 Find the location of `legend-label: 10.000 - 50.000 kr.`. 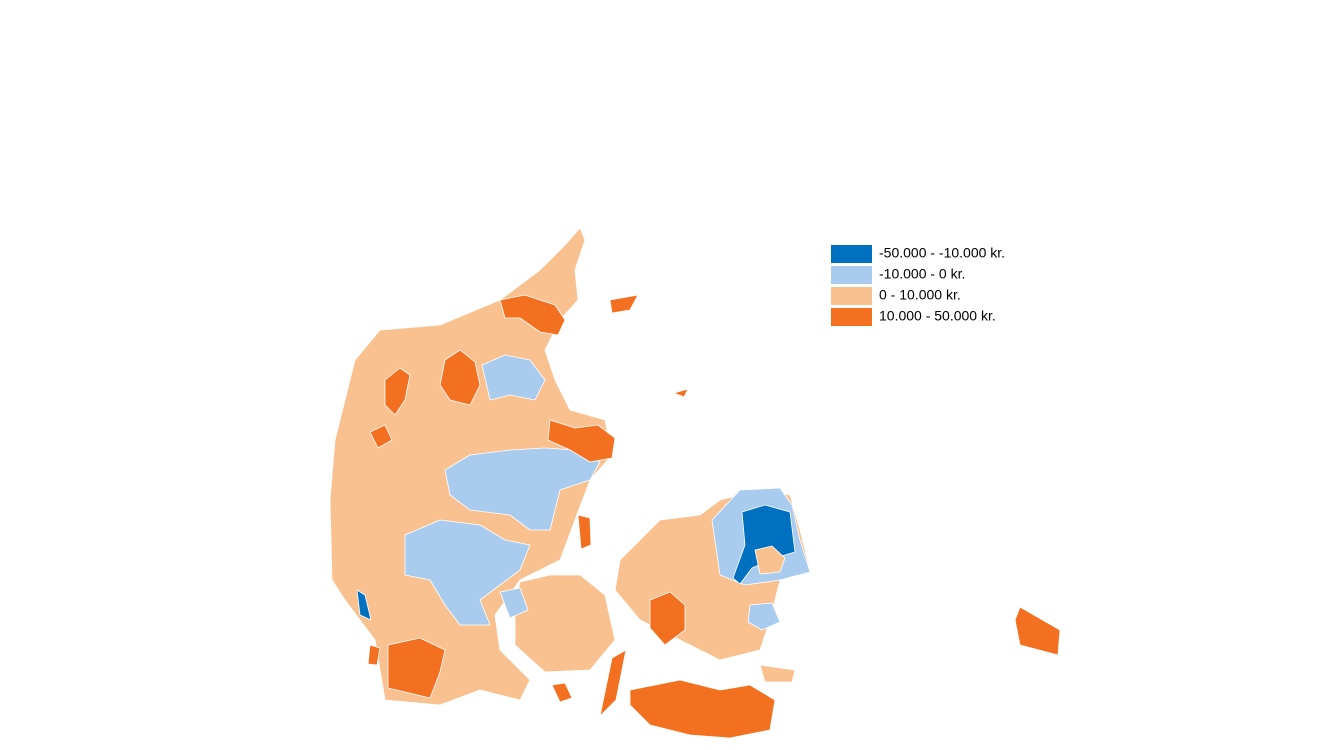

legend-label: 10.000 - 50.000 kr. is located at coordinates (937, 316).